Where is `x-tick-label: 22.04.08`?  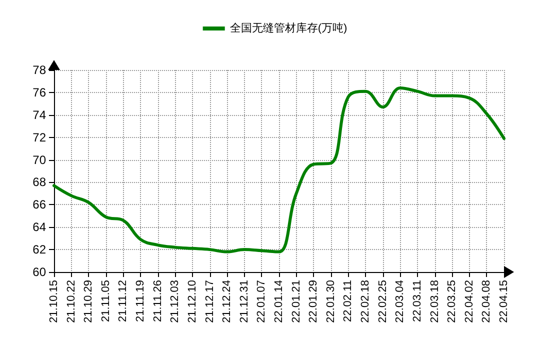 x-tick-label: 22.04.08 is located at coordinates (486, 301).